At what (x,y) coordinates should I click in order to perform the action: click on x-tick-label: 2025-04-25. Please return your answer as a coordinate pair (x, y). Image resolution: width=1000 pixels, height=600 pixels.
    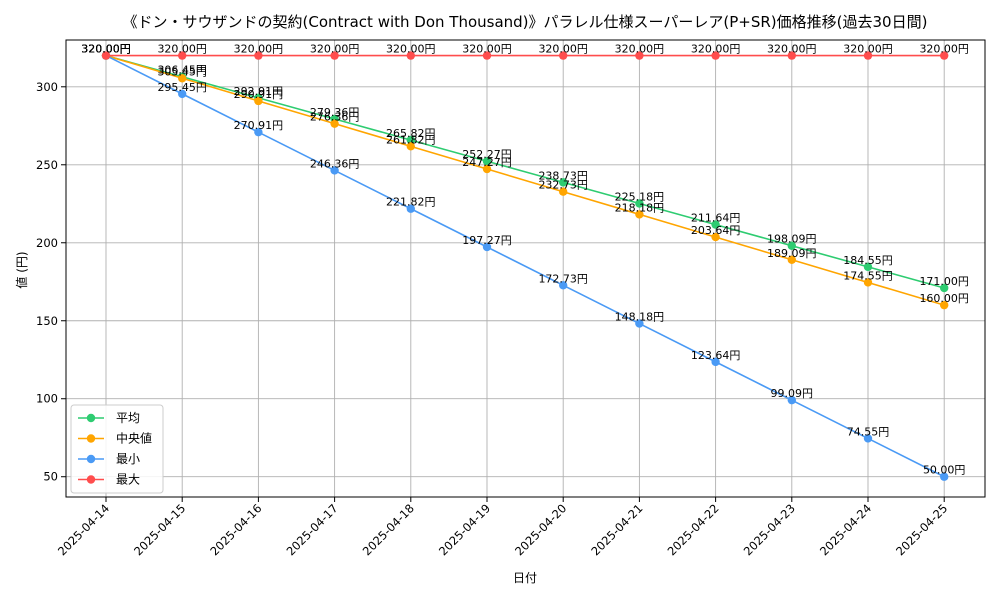
    Looking at the image, I should click on (921, 529).